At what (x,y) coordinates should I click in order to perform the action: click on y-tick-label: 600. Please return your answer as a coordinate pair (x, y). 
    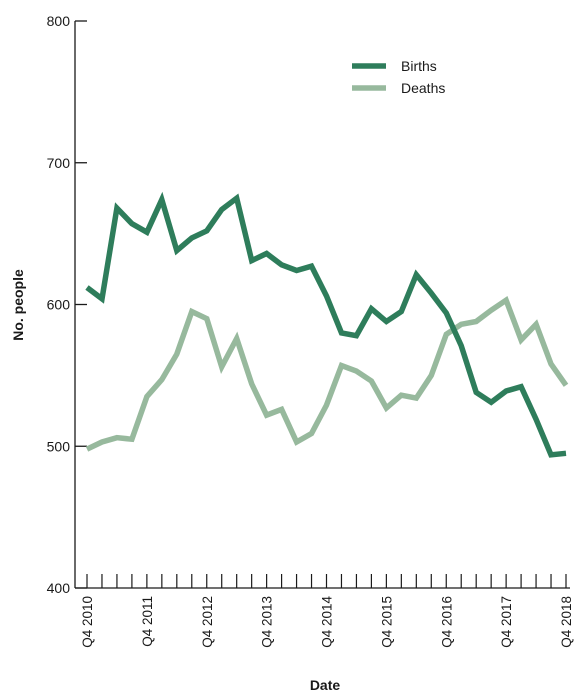
    Looking at the image, I should click on (59, 305).